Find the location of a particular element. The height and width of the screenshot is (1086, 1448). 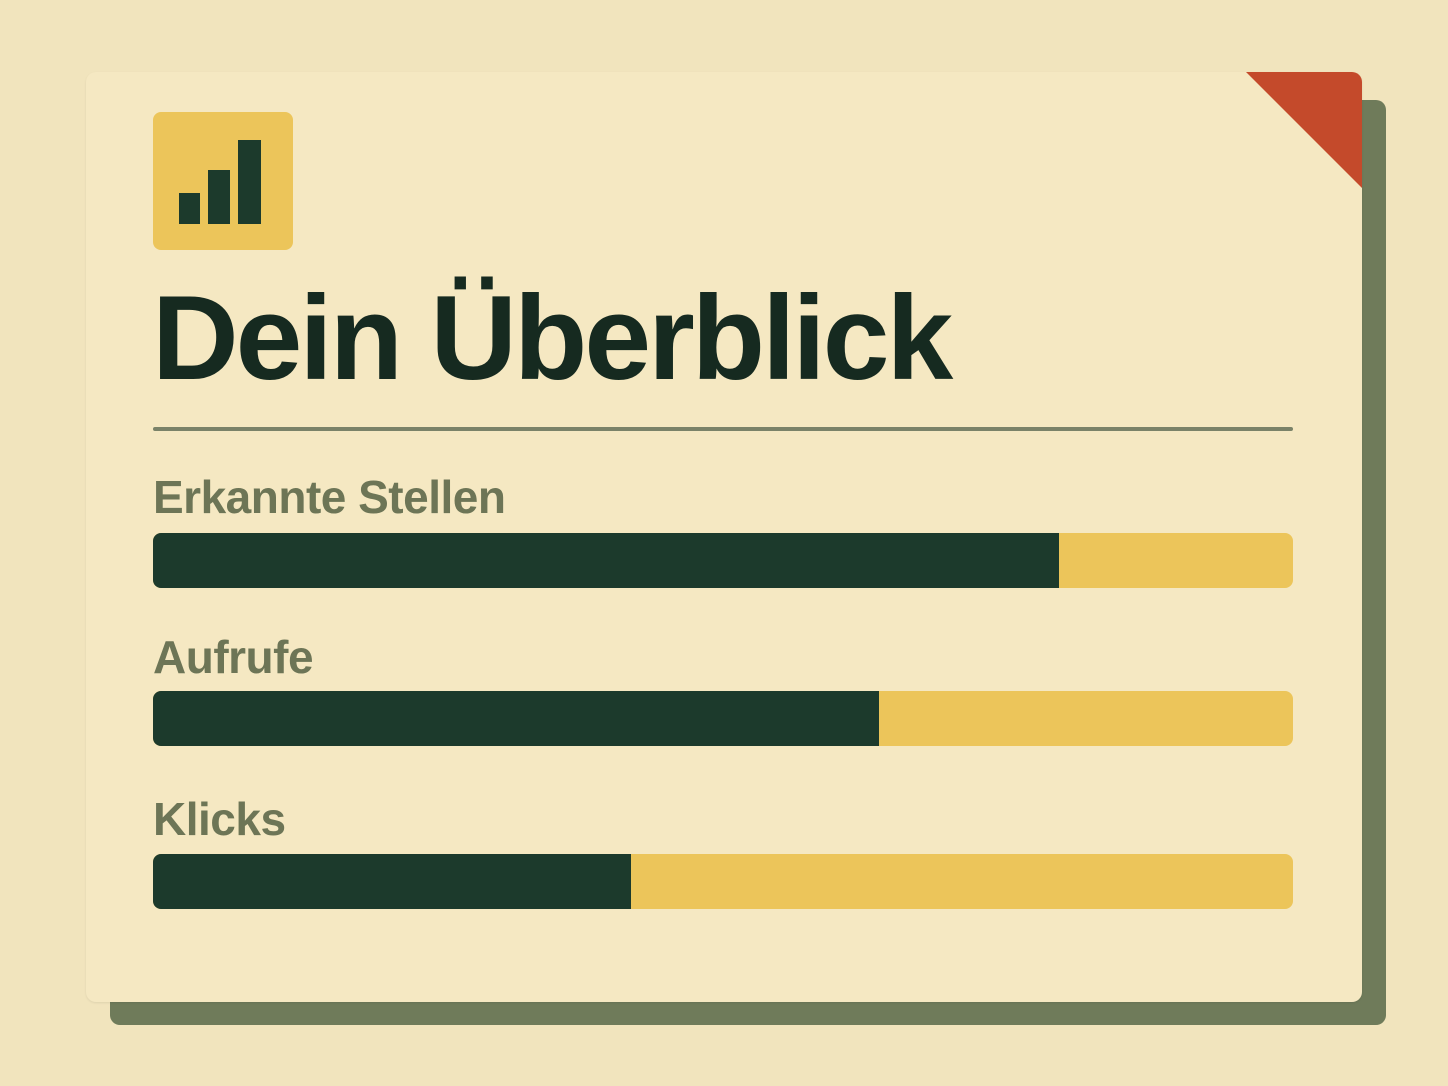

page-title: Dein Überblick is located at coordinates (552, 338).